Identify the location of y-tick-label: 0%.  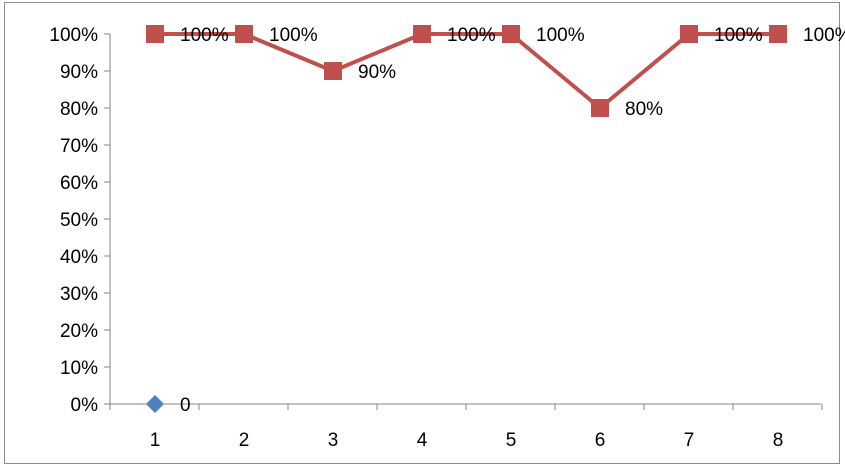
(85, 405).